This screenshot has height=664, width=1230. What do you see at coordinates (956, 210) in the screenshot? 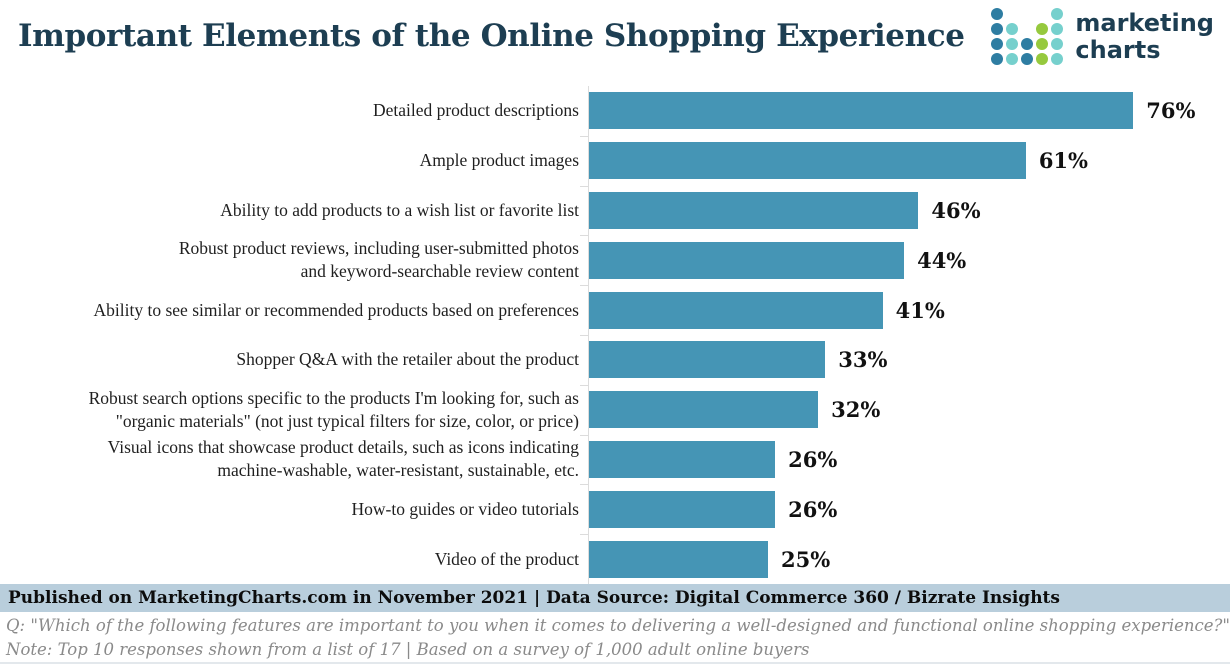
I see `value-label: 46%` at bounding box center [956, 210].